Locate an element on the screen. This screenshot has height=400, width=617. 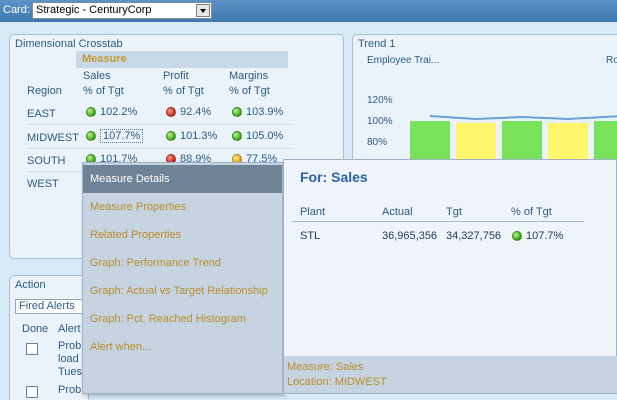
y-tick-label: 100% is located at coordinates (380, 121).